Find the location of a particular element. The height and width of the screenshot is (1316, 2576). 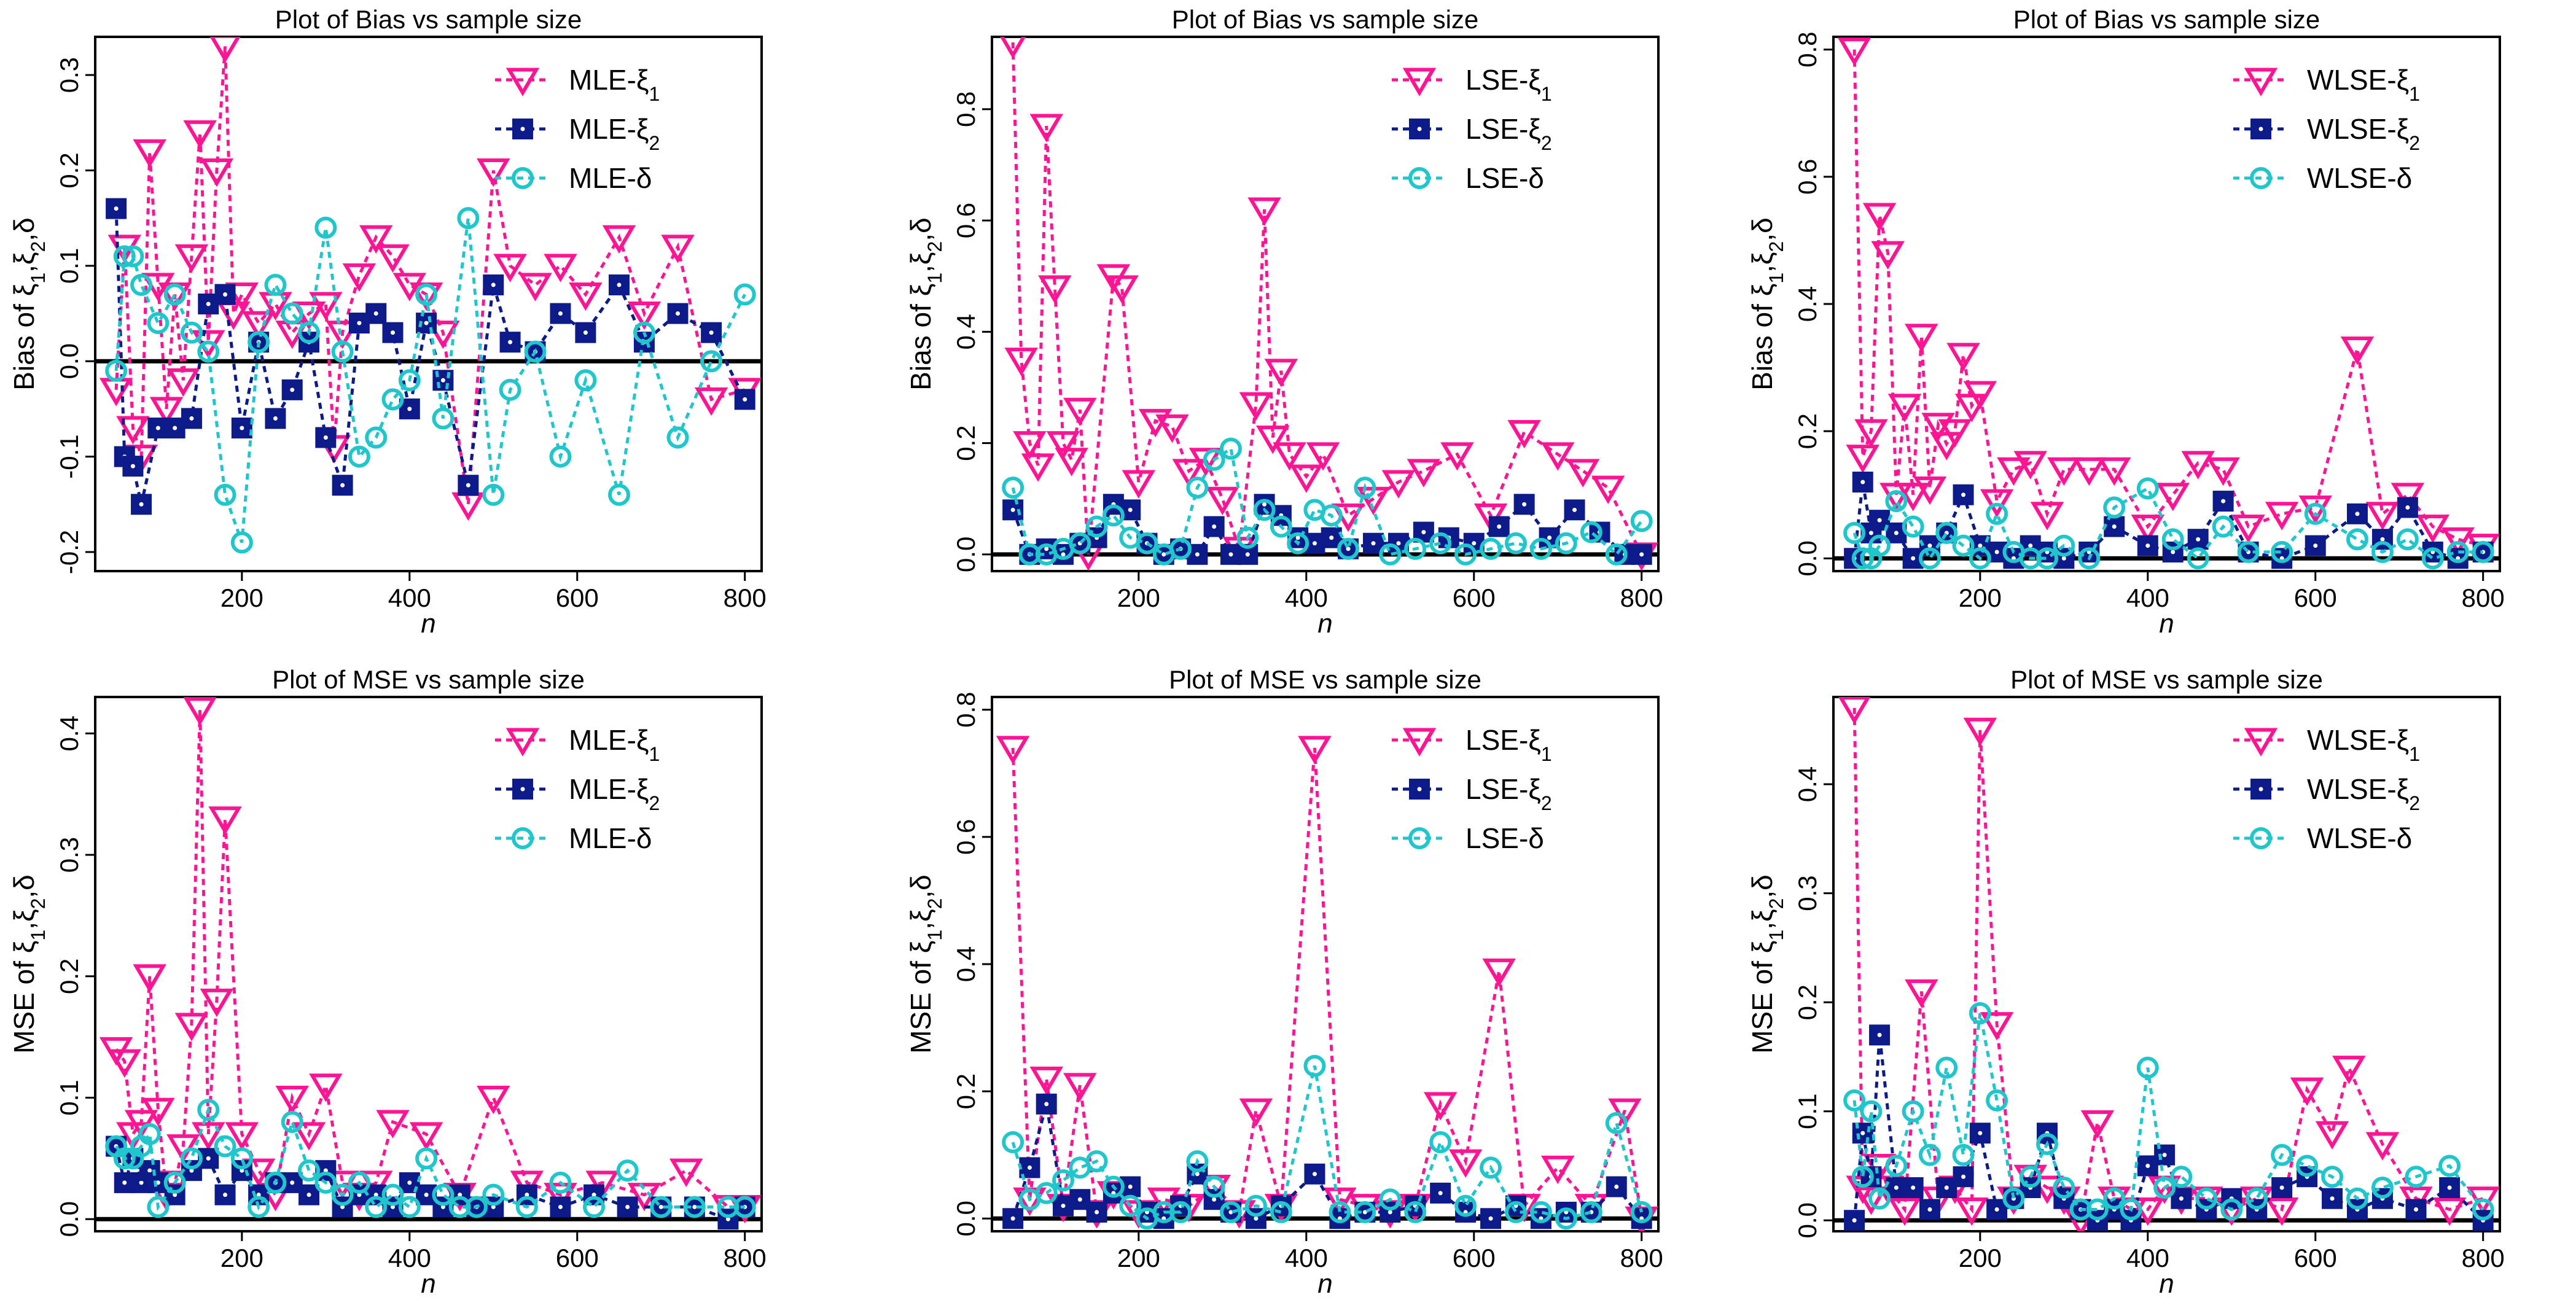

y-tick-label: -0.2 is located at coordinates (69, 552).